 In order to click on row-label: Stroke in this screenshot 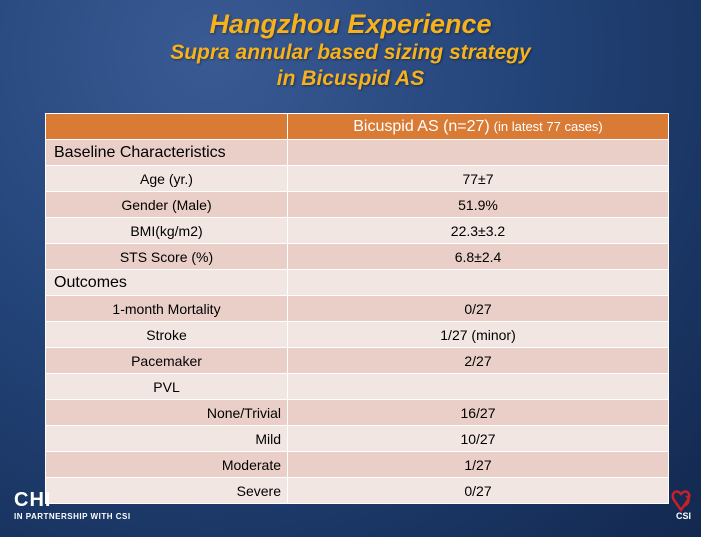, I will do `click(166, 334)`.